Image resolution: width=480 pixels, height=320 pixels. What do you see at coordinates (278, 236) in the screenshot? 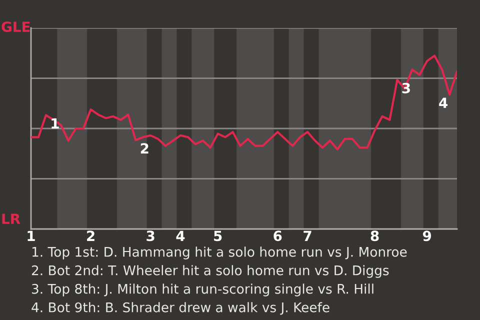
I see `x-tick-label: 6` at bounding box center [278, 236].